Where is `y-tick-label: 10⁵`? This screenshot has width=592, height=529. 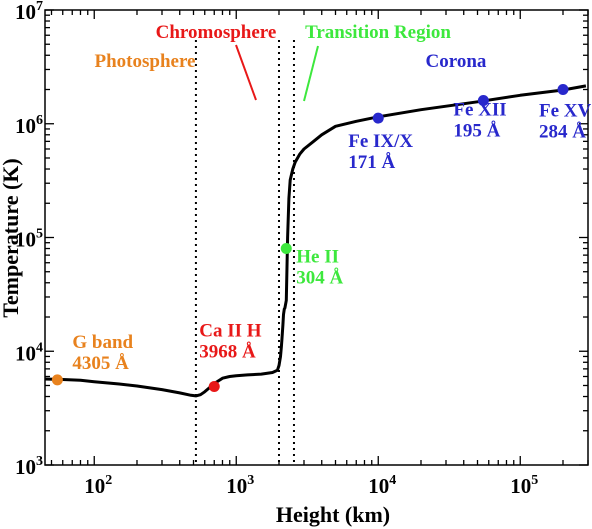 y-tick-label: 10⁵ is located at coordinates (29, 239).